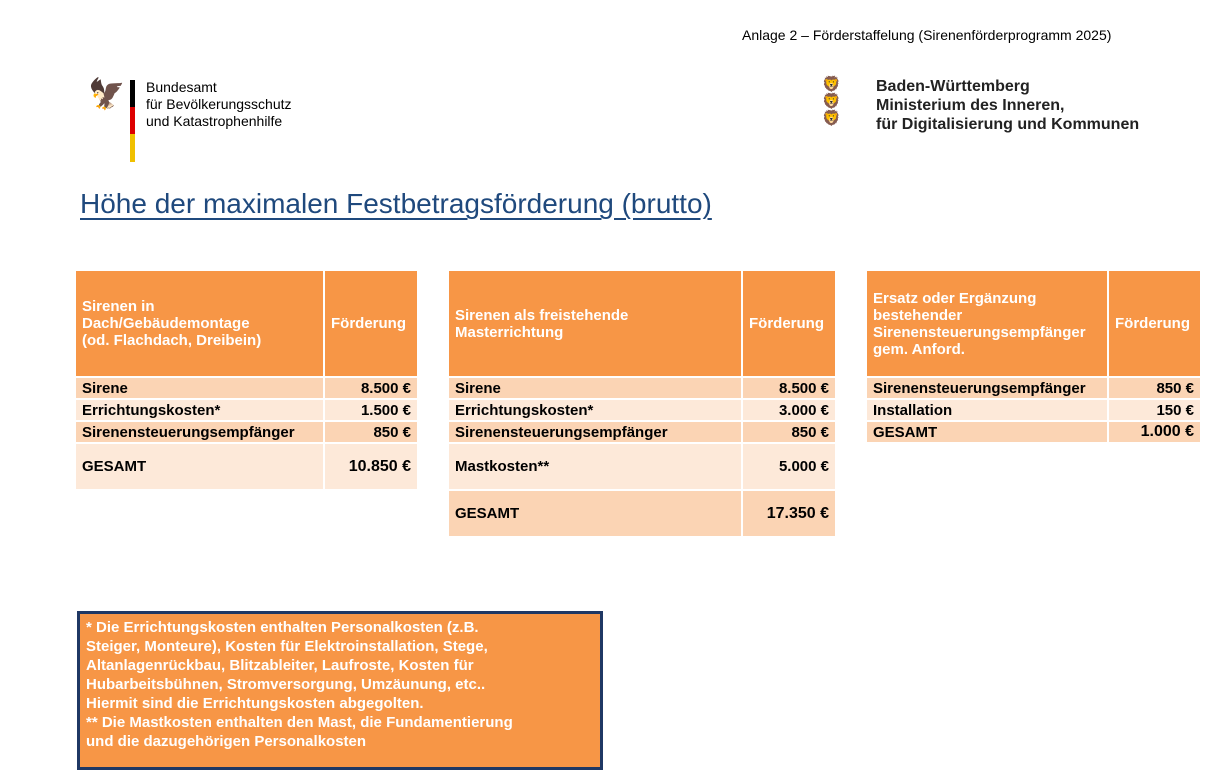  What do you see at coordinates (246, 466) in the screenshot?
I see `table-row-total: GESAMT 10.850 €` at bounding box center [246, 466].